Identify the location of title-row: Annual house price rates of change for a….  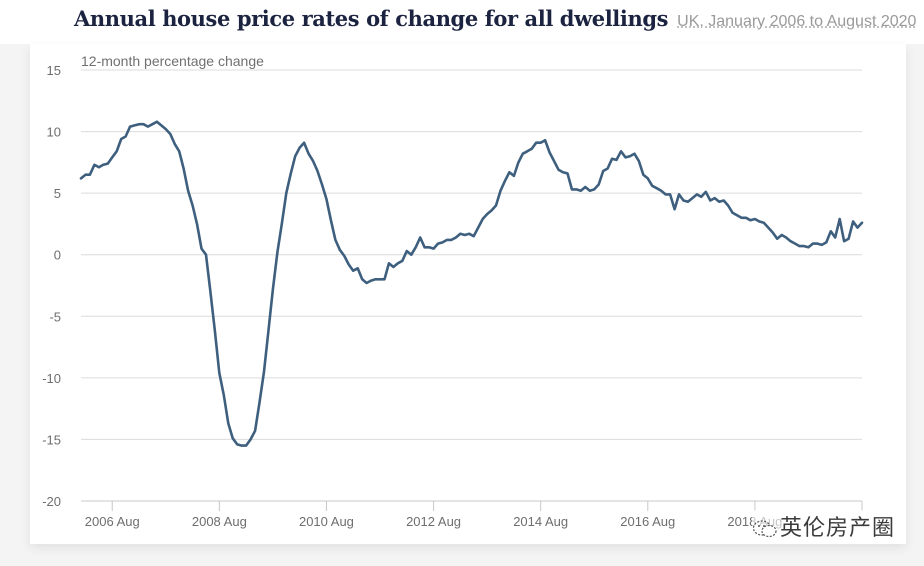
(495, 18).